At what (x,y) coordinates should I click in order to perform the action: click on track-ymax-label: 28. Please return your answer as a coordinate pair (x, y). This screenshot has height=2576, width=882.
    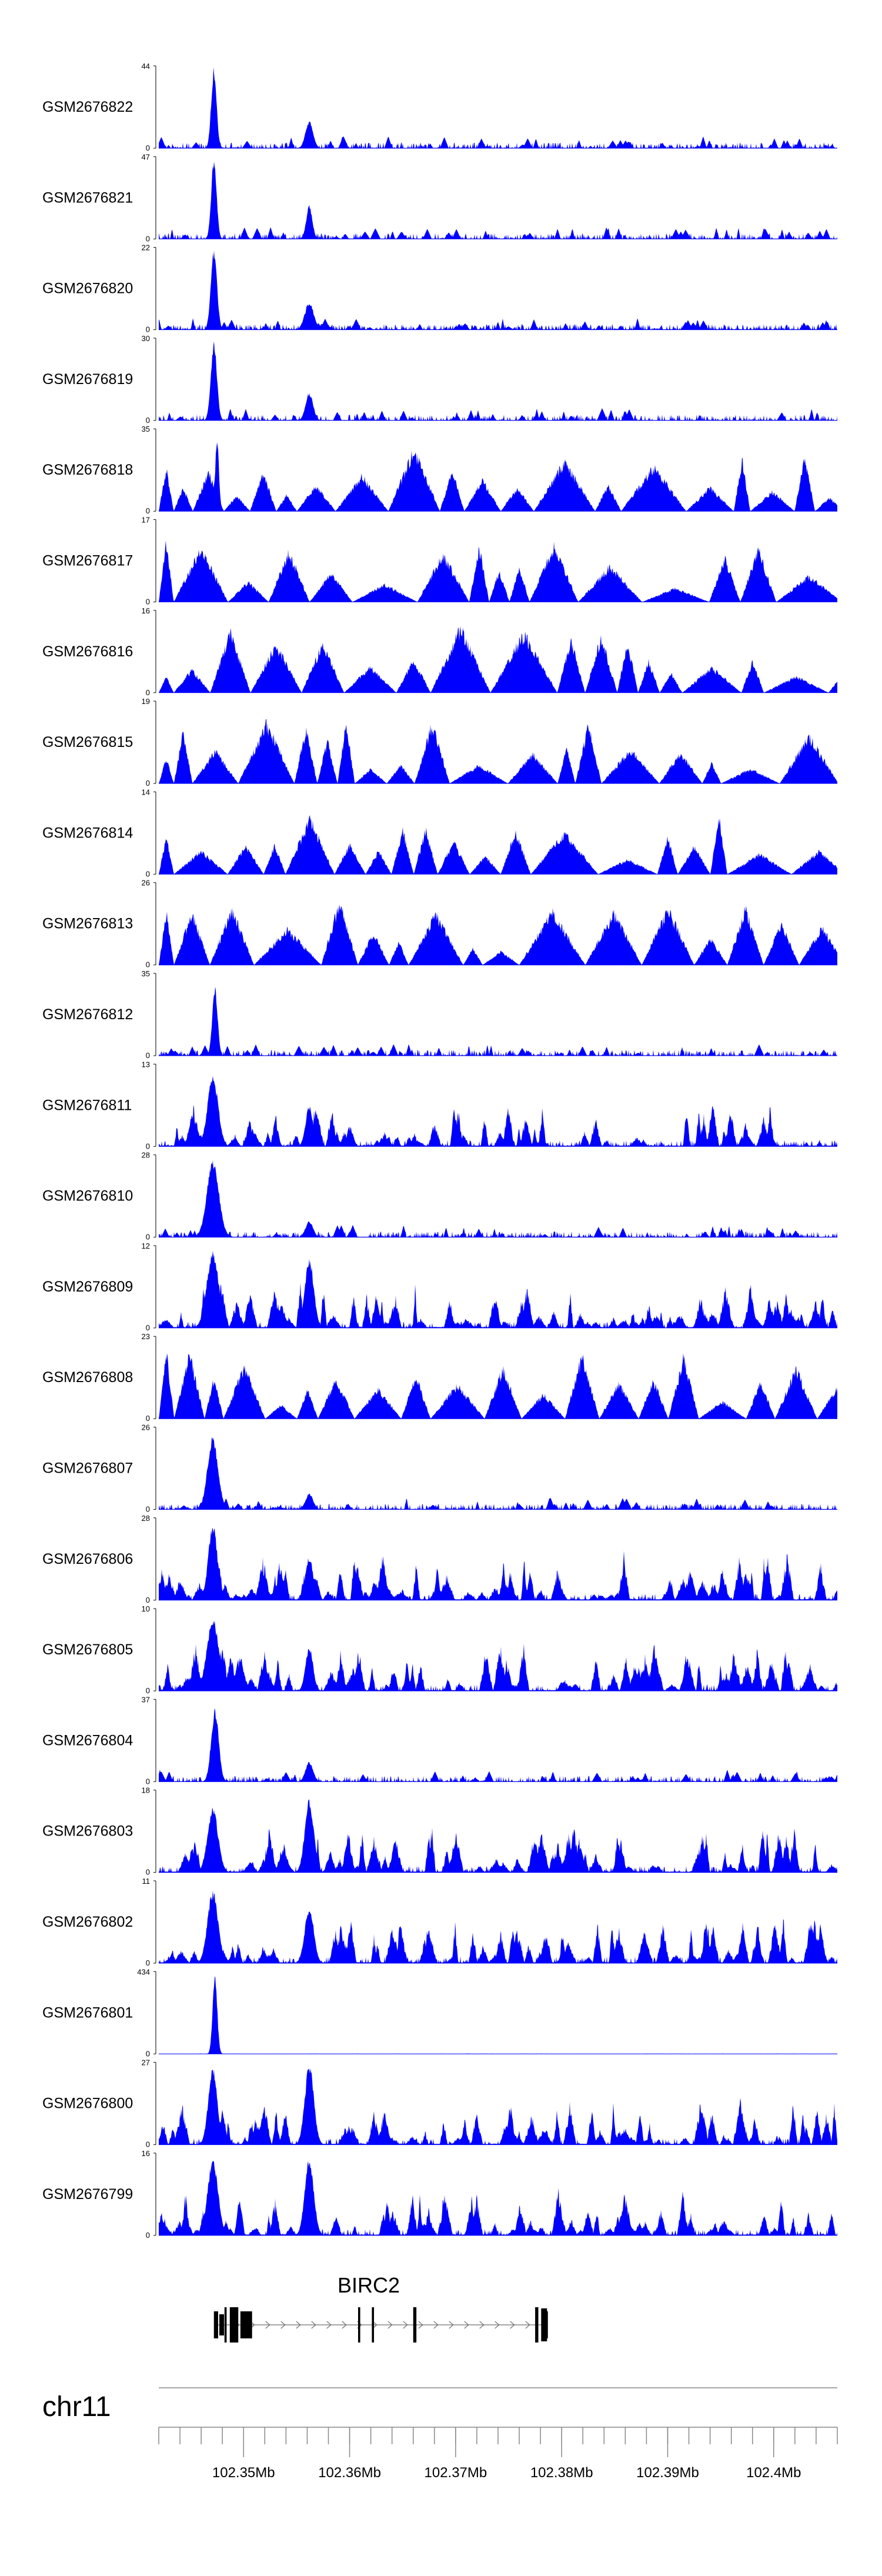
    Looking at the image, I should click on (146, 1155).